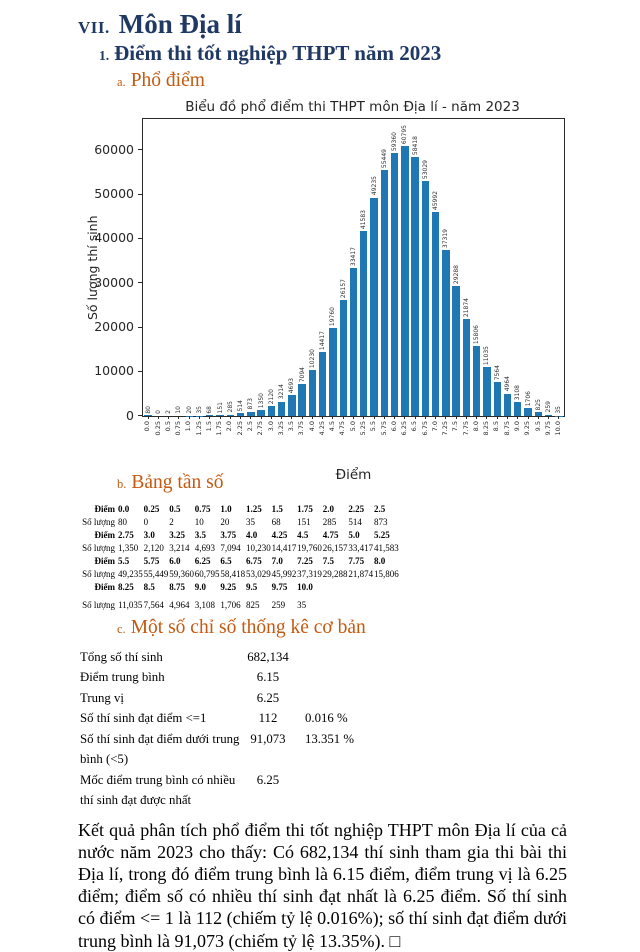 Image resolution: width=640 pixels, height=952 pixels. I want to click on stat-label-line: Mốc điểm trung bình có nhiều, so click(157, 780).